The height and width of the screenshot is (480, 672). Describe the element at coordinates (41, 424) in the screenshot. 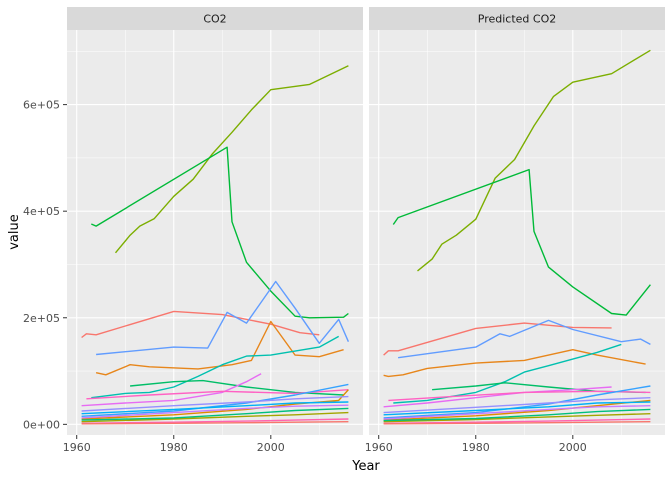

I see `y-tick-label: 0e+00` at that location.